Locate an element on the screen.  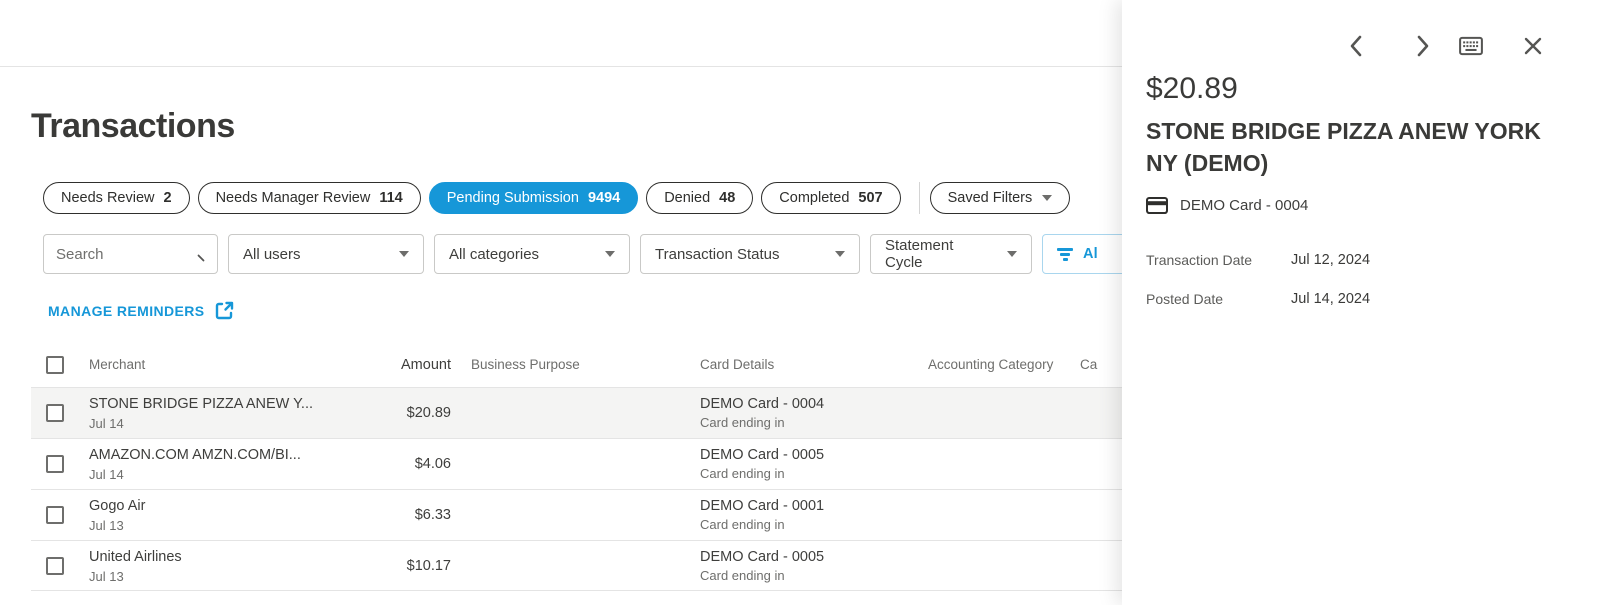
merchant-cell: Gogo Air Jul 13 is located at coordinates (230, 515).